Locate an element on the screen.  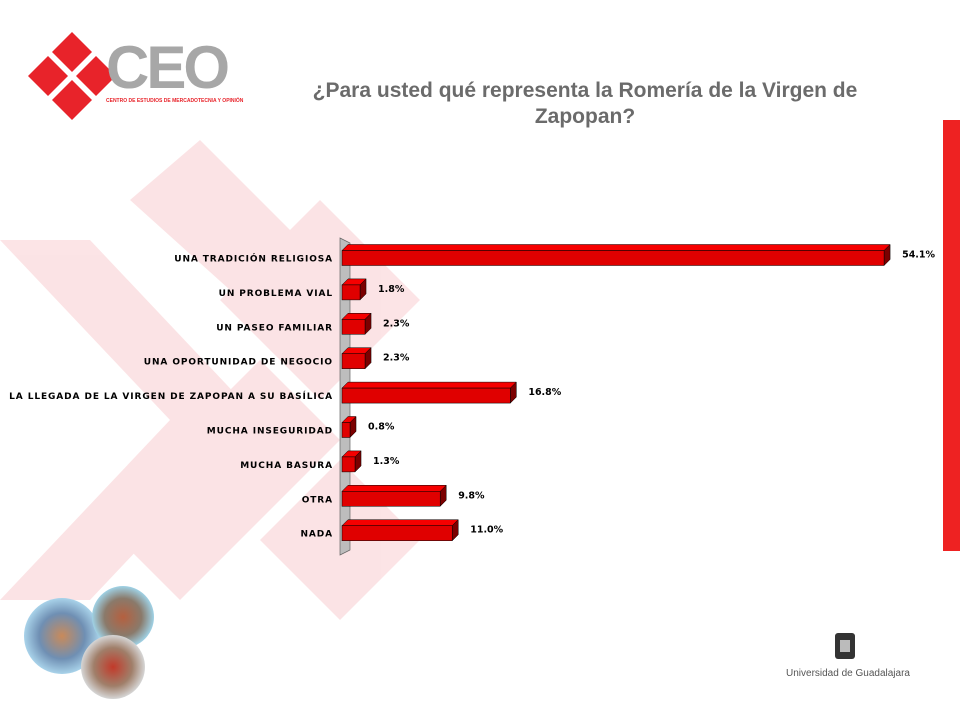
category-label: NADA is located at coordinates (316, 535).